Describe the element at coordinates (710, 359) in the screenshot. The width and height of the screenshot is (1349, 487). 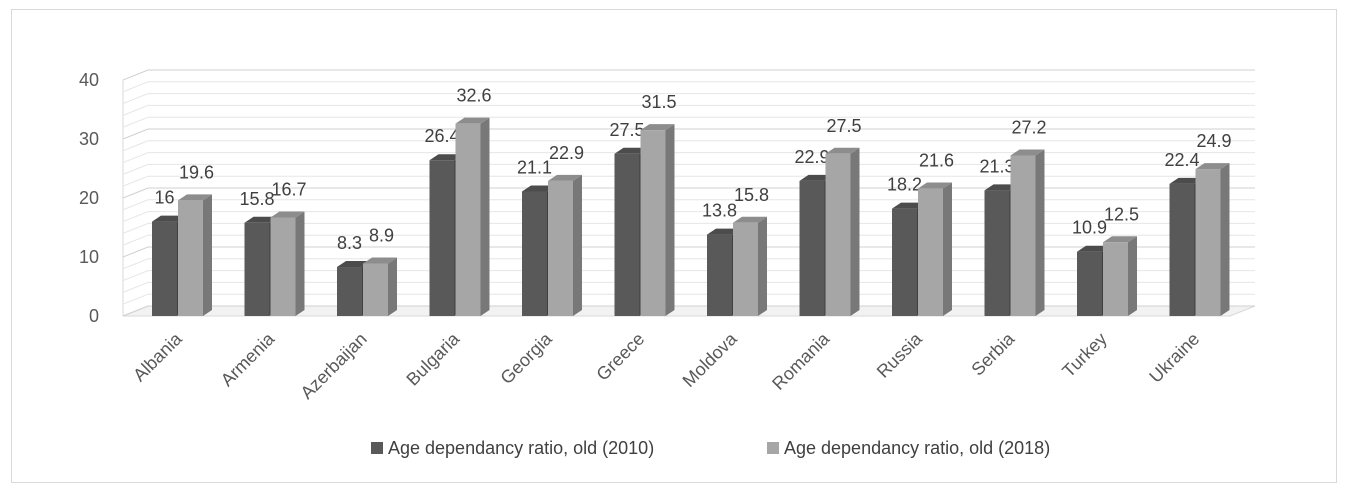
I see `x-tick-label: Moldova` at that location.